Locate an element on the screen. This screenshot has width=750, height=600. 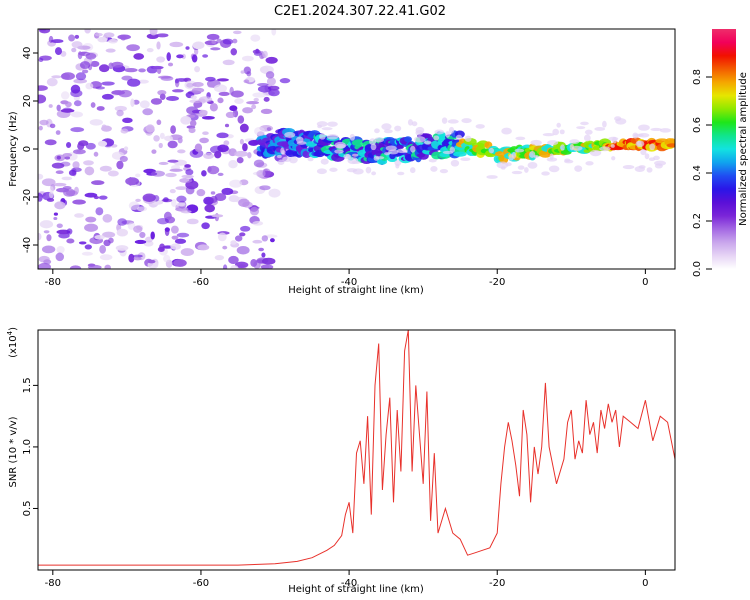
colorbar-label: Normalized spectral amplitude is located at coordinates (743, 149).